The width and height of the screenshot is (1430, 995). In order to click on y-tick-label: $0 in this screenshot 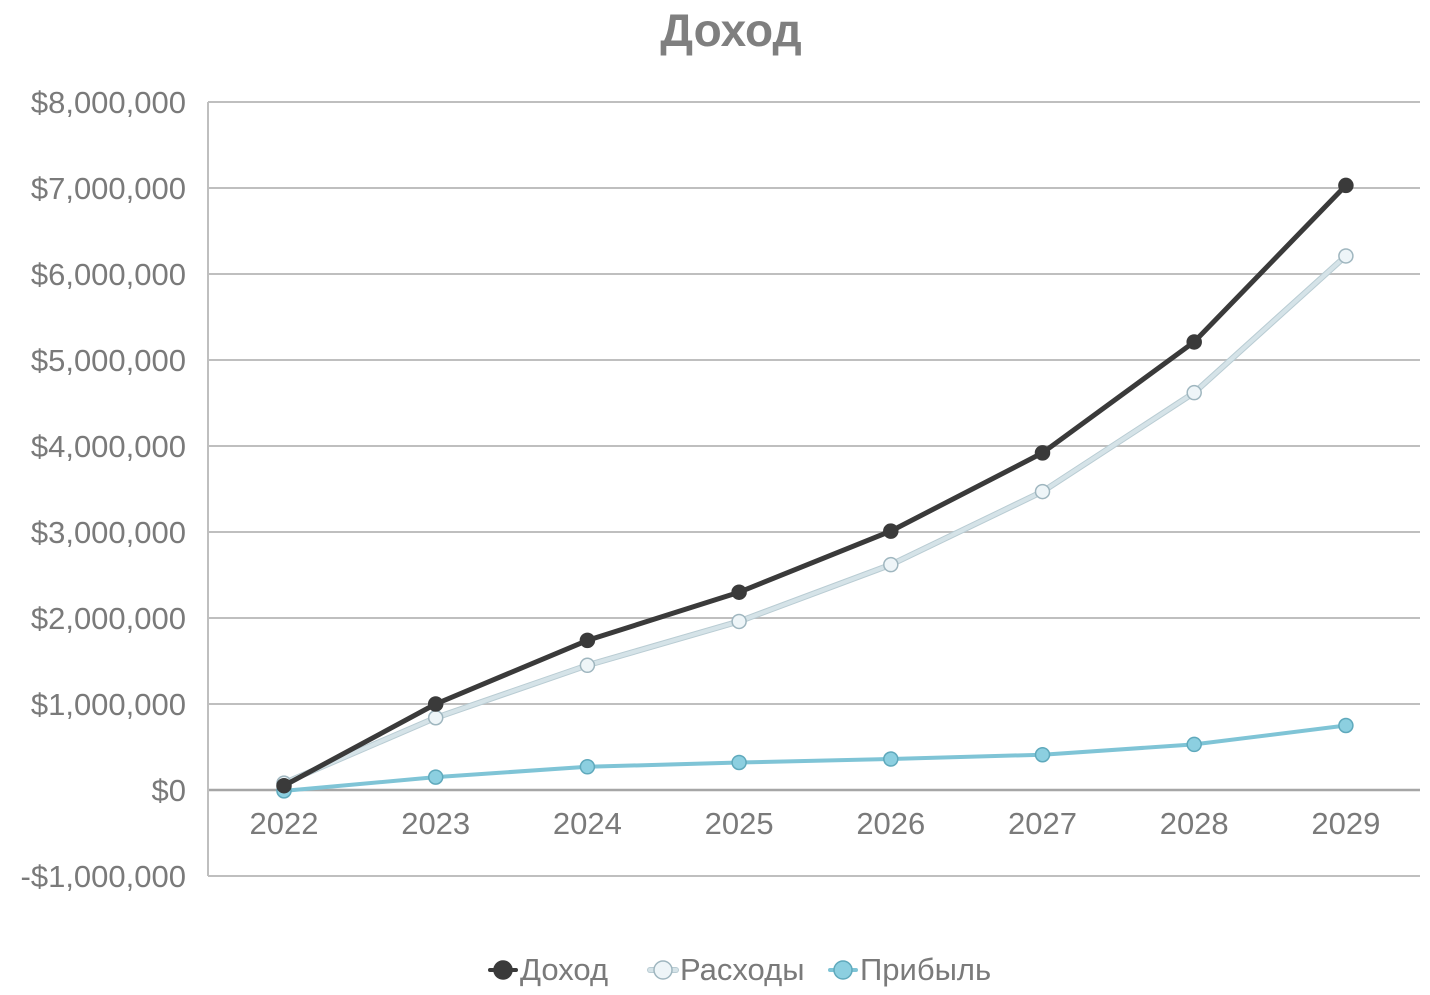, I will do `click(169, 790)`.